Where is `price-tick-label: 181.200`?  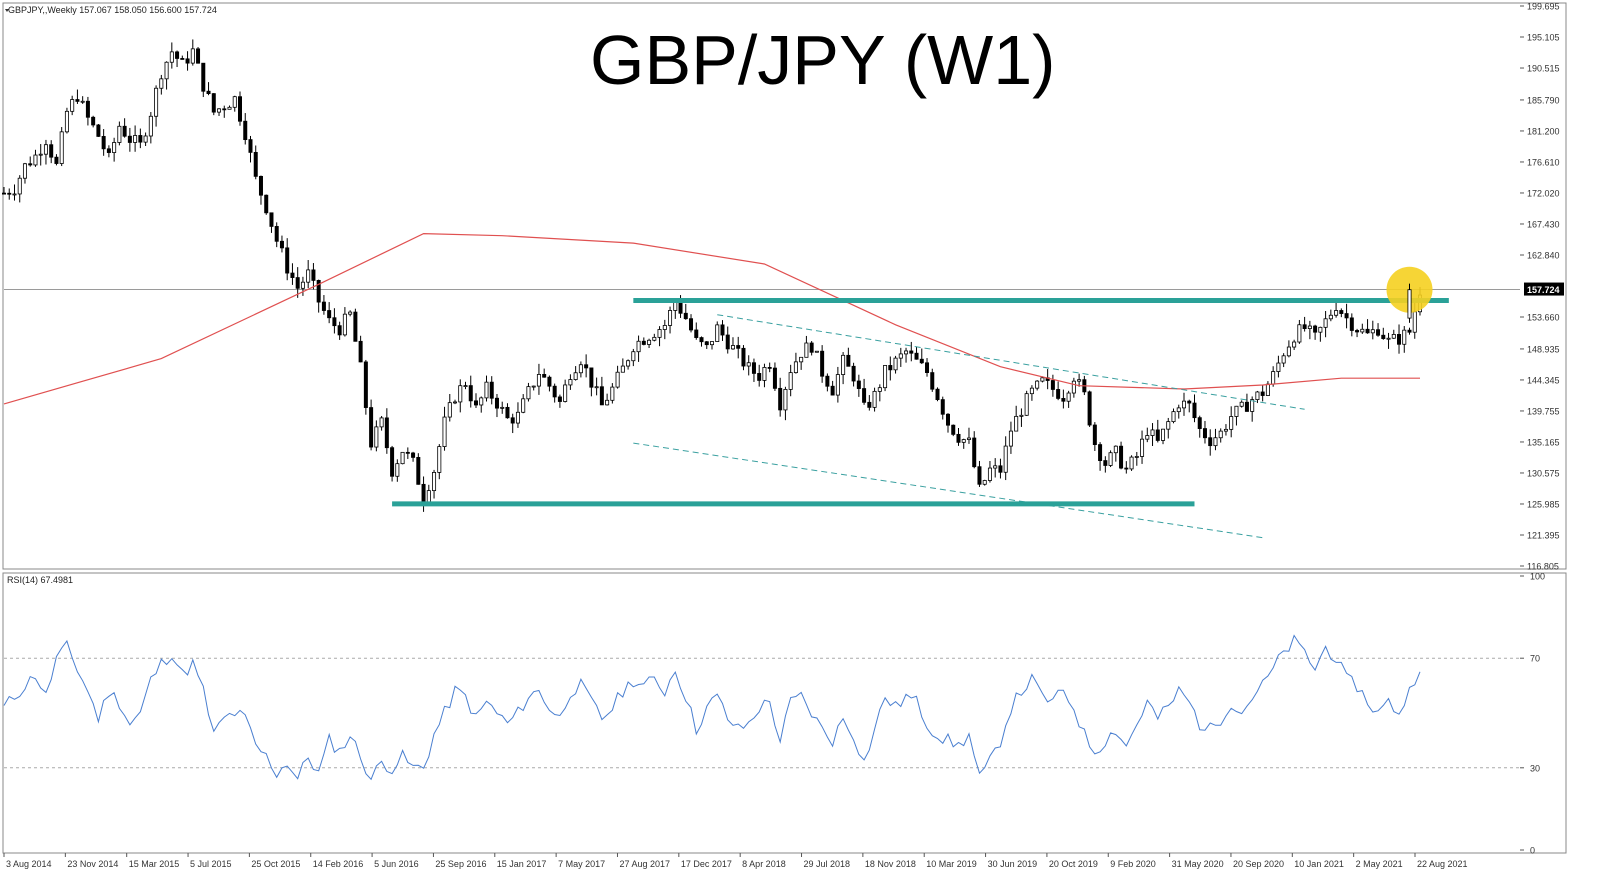
price-tick-label: 181.200 is located at coordinates (1543, 131).